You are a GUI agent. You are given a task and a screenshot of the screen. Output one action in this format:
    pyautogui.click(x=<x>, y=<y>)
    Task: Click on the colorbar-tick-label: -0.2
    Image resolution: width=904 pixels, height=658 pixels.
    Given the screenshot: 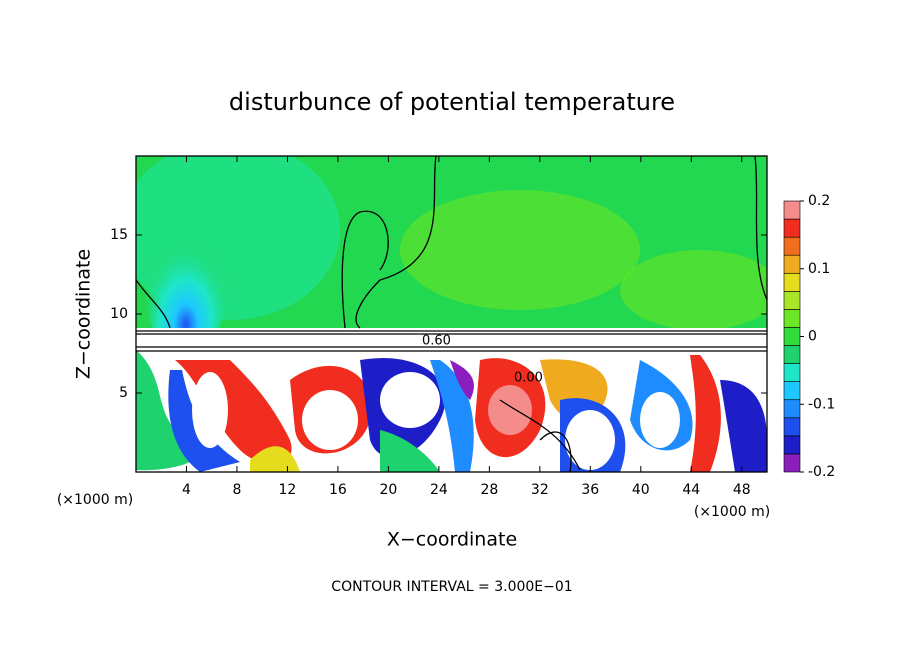 What is the action you would take?
    pyautogui.click(x=821, y=472)
    